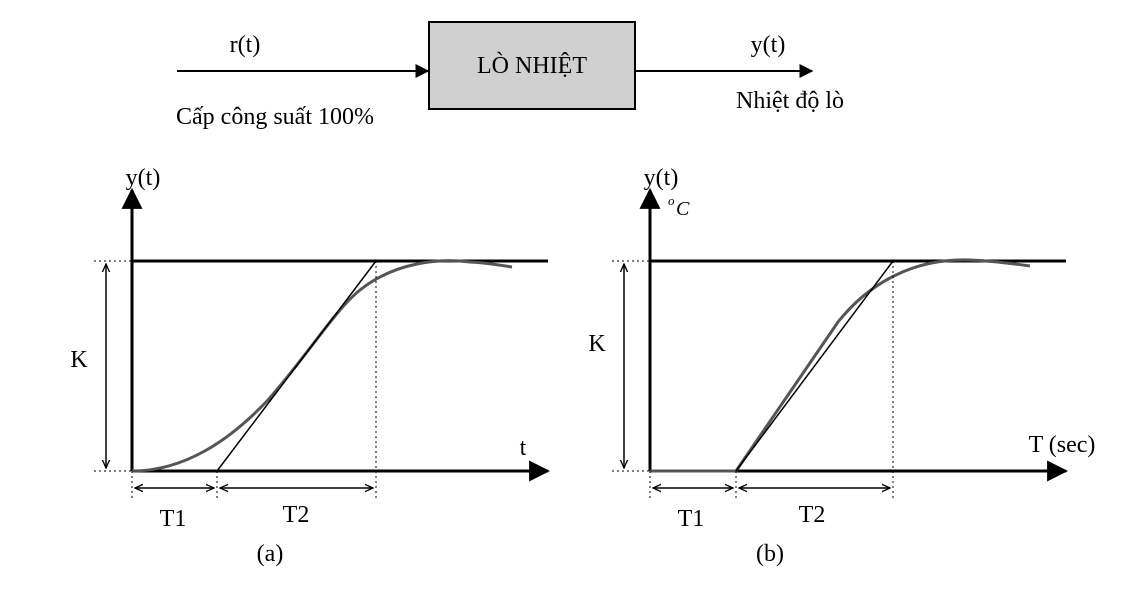  What do you see at coordinates (1062, 445) in the screenshot?
I see `x-axis-label: T (sec)` at bounding box center [1062, 445].